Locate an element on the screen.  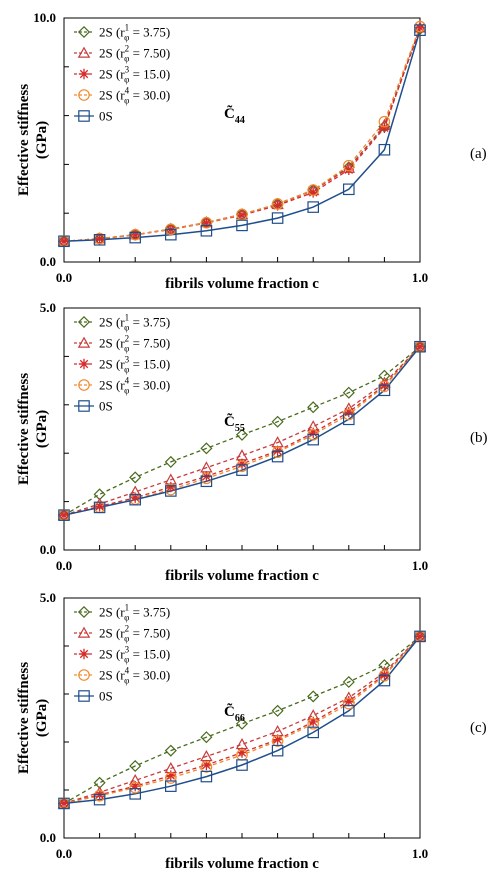
panel-label: (a) is located at coordinates (478, 154).